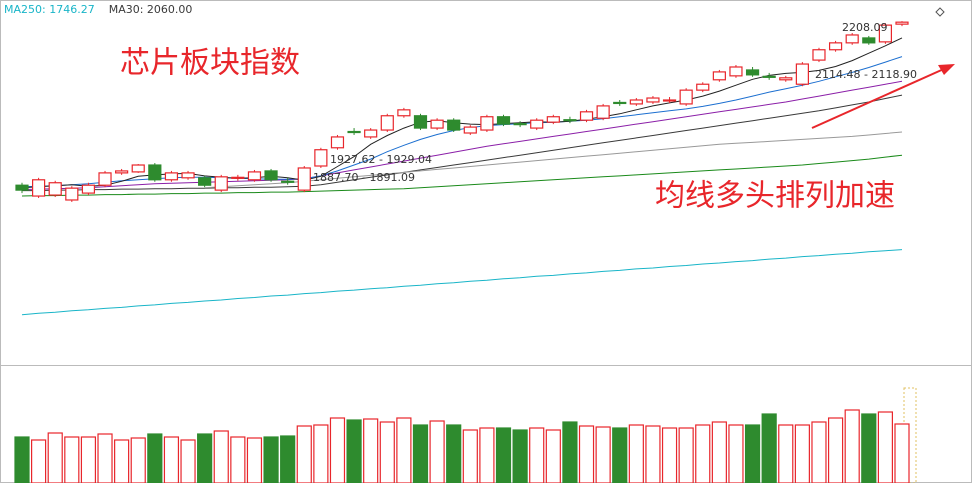  I want to click on arrow, so click(883, 96).